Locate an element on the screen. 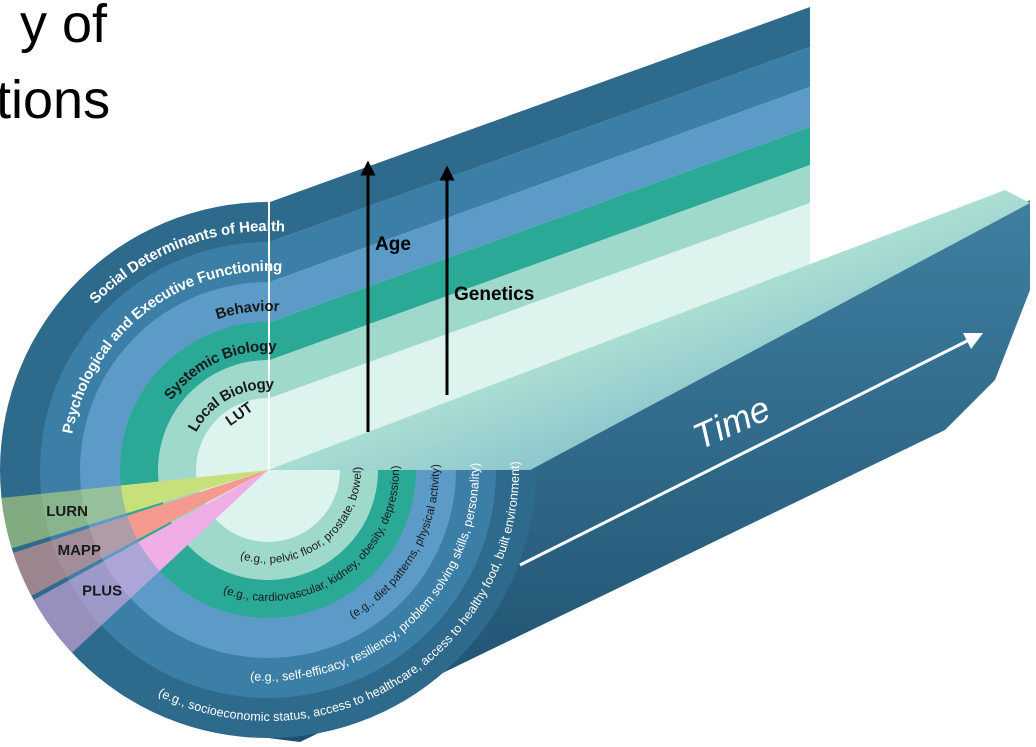 The height and width of the screenshot is (747, 1036). title-fragment: y of is located at coordinates (64, 27).